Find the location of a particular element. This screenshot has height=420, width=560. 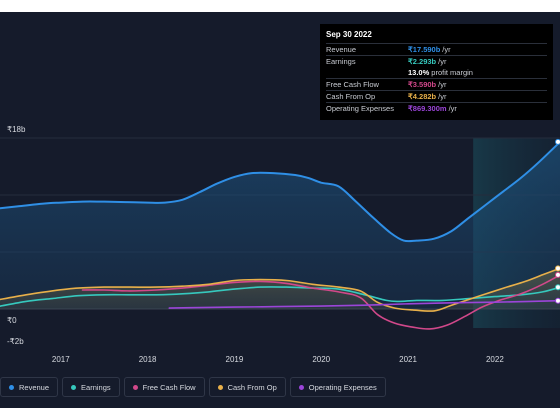

x-tick-label: 2022 is located at coordinates (495, 359).